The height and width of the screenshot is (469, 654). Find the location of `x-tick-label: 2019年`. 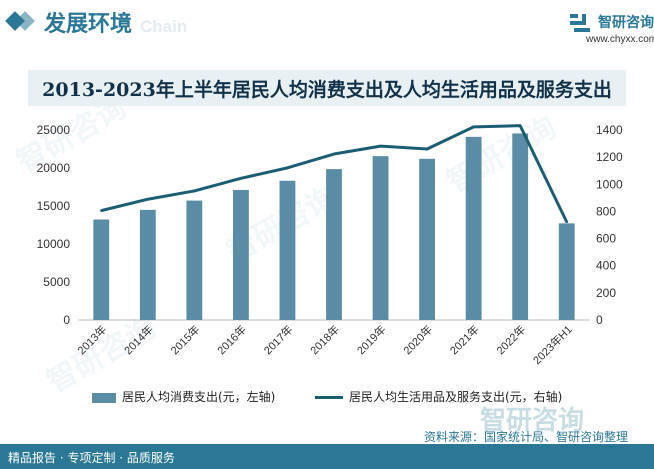

x-tick-label: 2019年 is located at coordinates (371, 339).